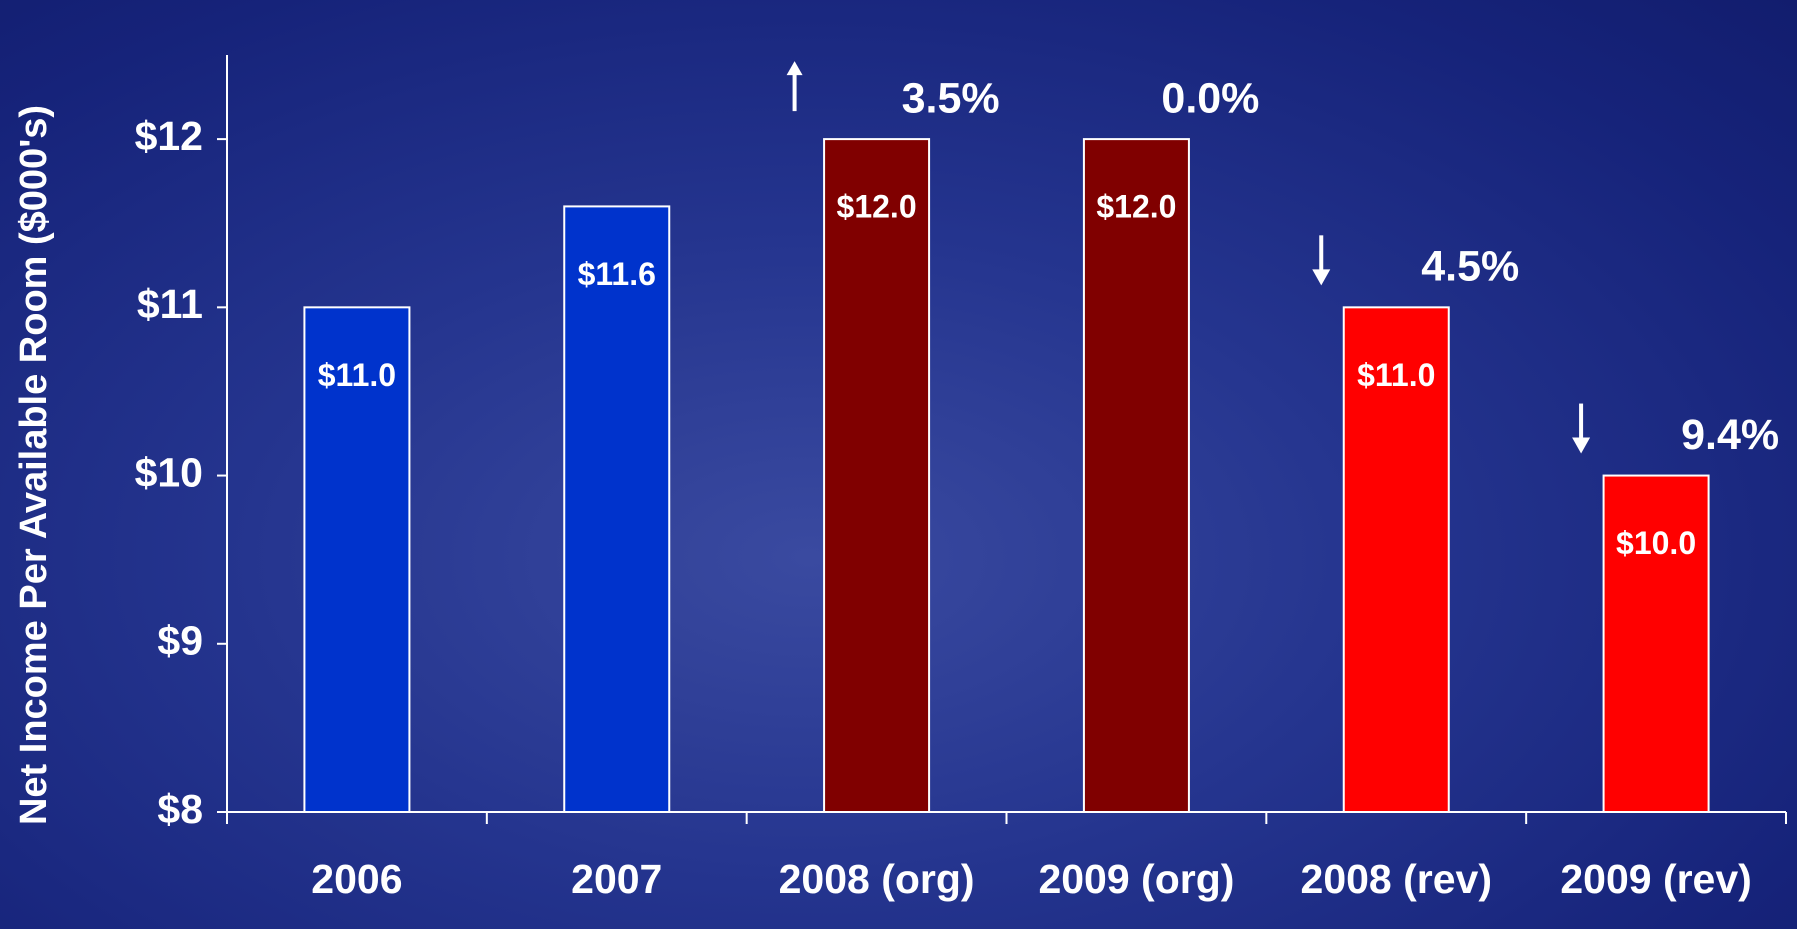  Describe the element at coordinates (1730, 435) in the screenshot. I see `change-label: 9.4%` at that location.